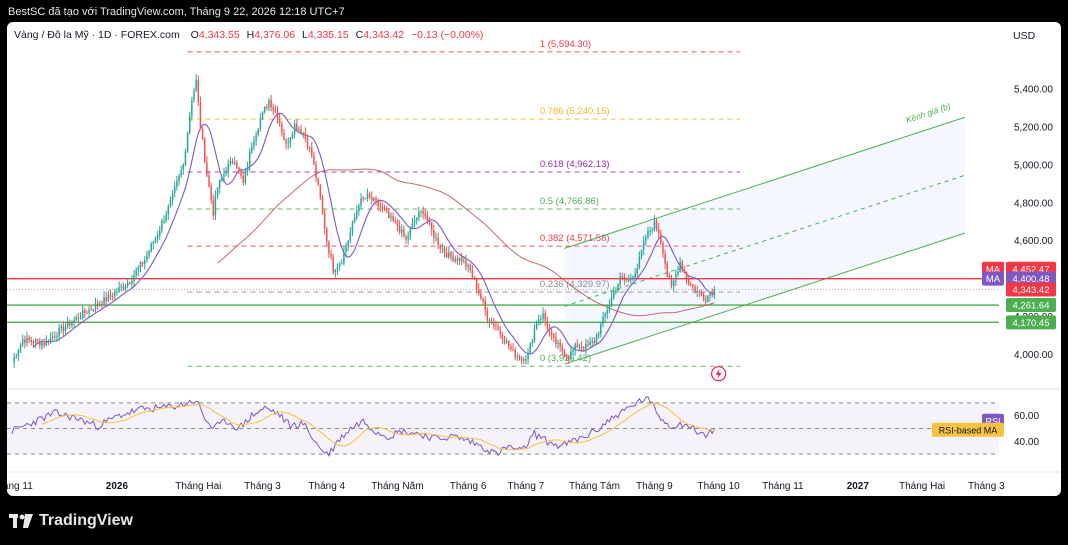  What do you see at coordinates (359, 35) in the screenshot?
I see `close-label: C` at bounding box center [359, 35].